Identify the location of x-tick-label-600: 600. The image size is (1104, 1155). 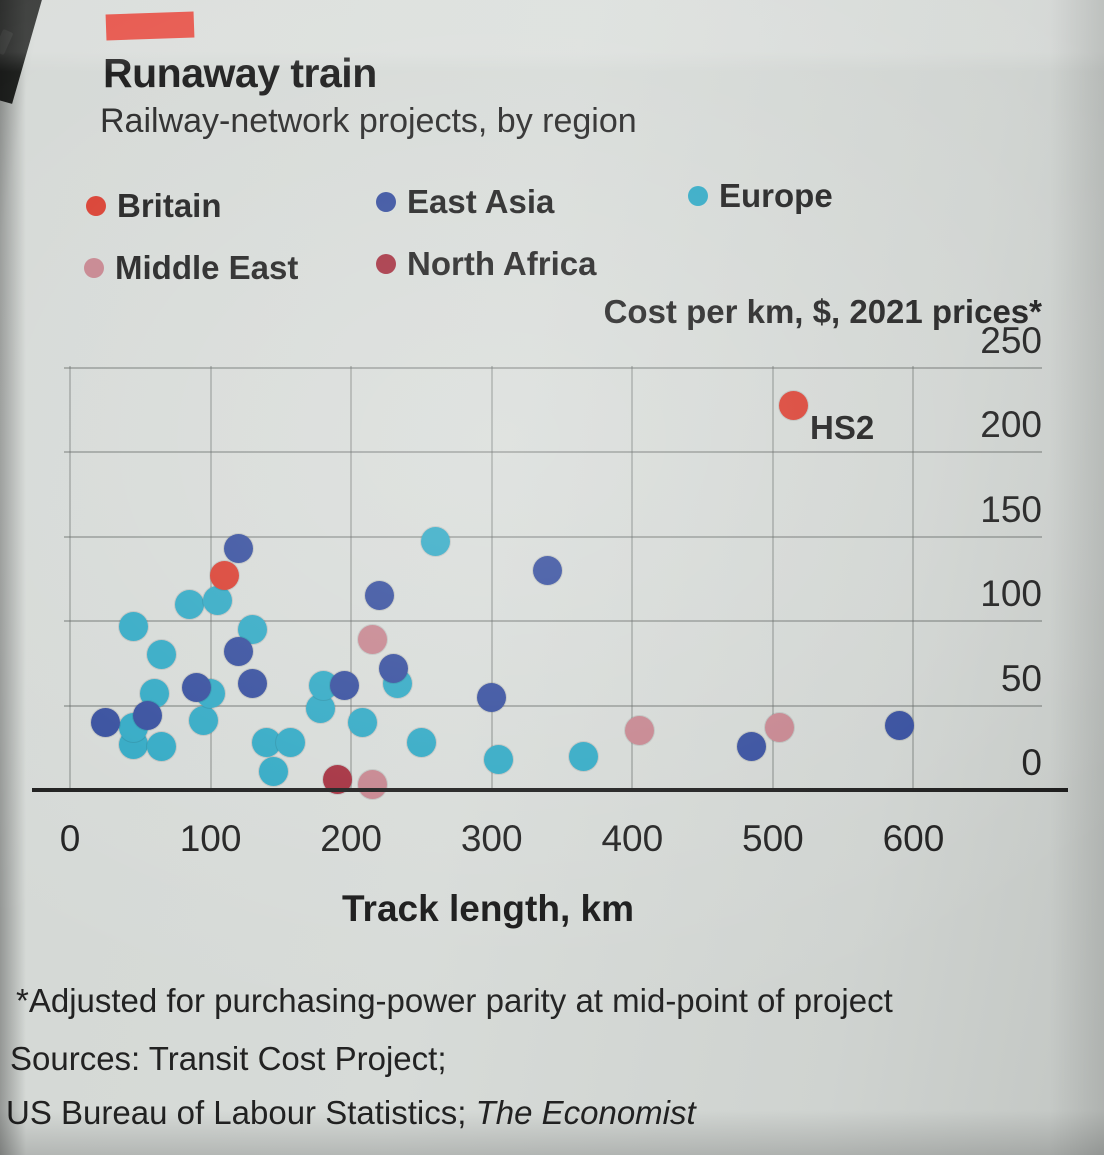
(913, 838).